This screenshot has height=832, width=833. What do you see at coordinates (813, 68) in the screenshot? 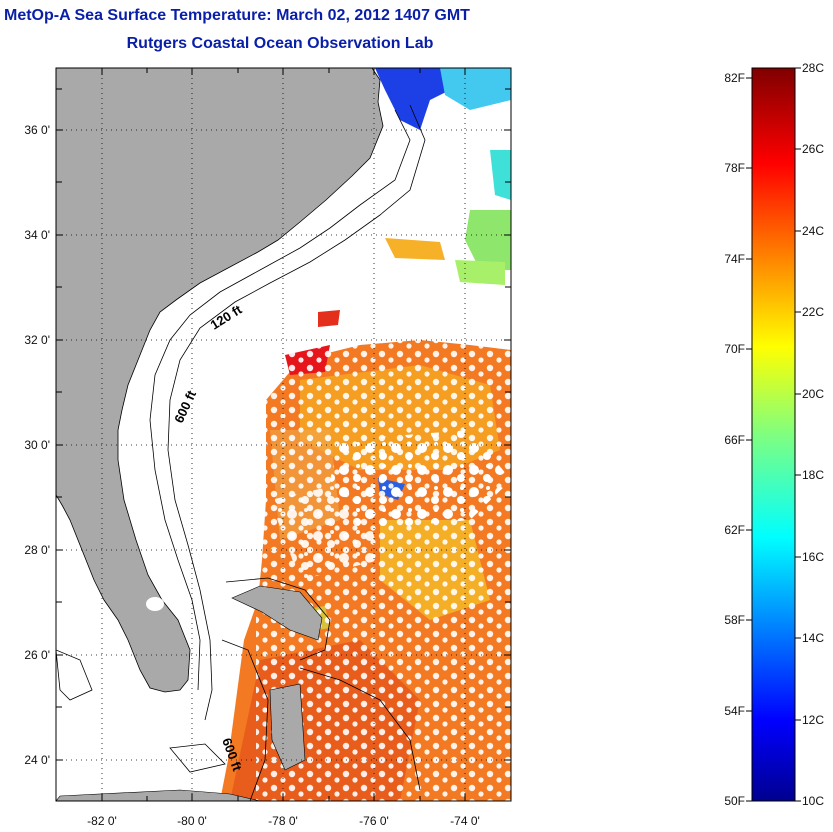
I see `colorbar-c-label: 28C` at bounding box center [813, 68].